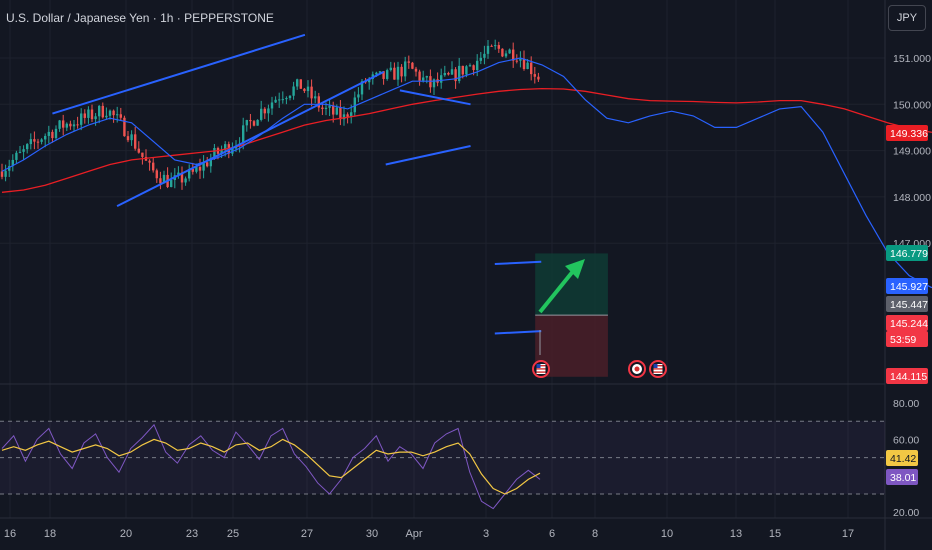  What do you see at coordinates (575, 269) in the screenshot?
I see `target-arrow-head` at bounding box center [575, 269].